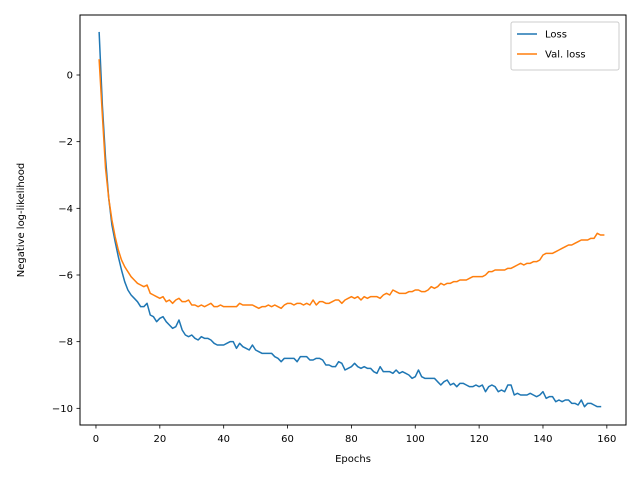 This screenshot has width=640, height=480. I want to click on legend-label-loss: Loss, so click(556, 35).